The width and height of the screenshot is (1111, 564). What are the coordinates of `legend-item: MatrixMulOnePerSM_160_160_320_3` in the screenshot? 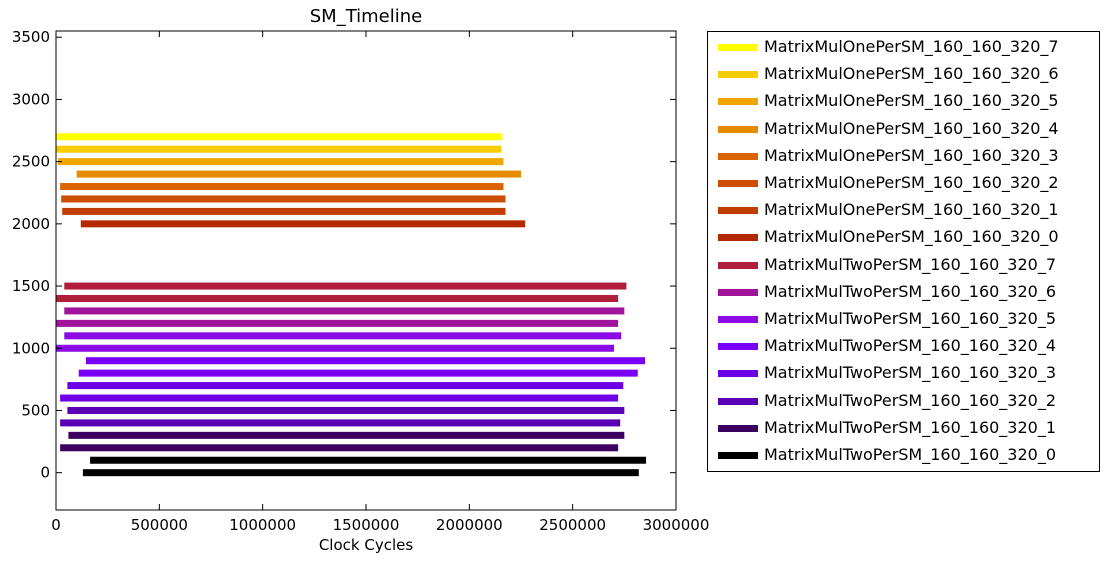 It's located at (903, 156).